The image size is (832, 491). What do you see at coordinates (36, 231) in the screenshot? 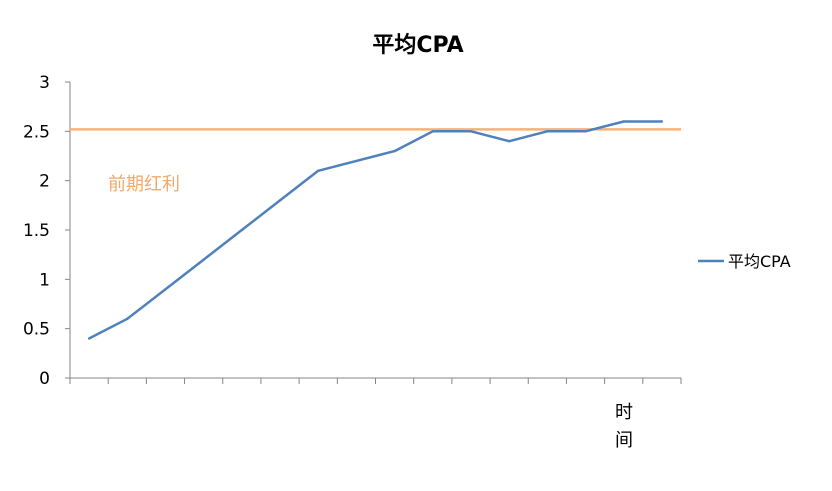
I see `y-tick-label: 1.5` at bounding box center [36, 231].